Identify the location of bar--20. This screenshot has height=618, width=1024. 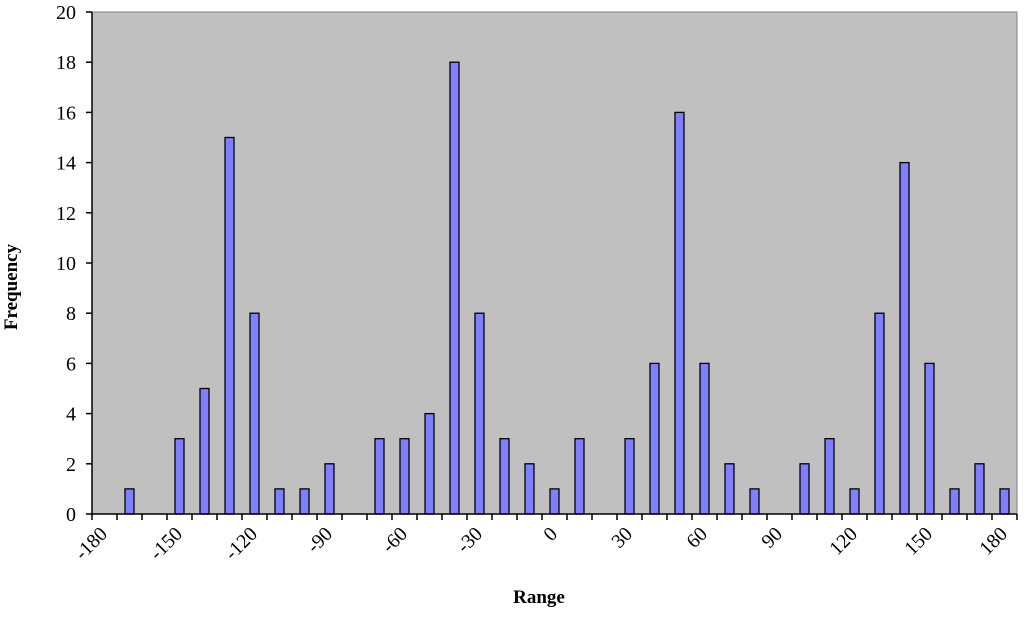
(504, 476).